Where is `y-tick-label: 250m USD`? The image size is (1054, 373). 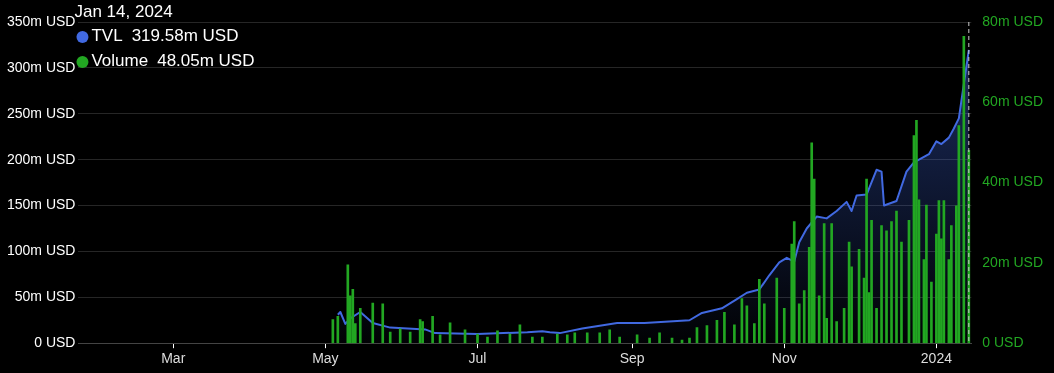 y-tick-label: 250m USD is located at coordinates (41, 112).